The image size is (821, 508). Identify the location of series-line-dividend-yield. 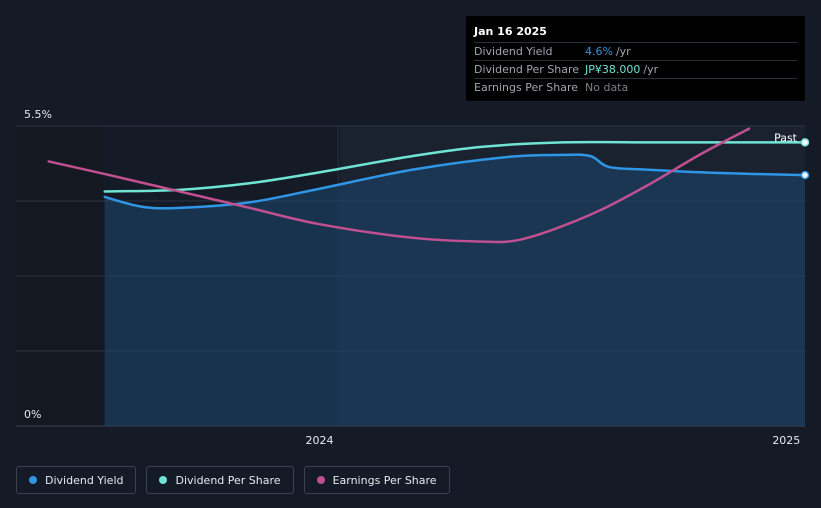
(455, 181).